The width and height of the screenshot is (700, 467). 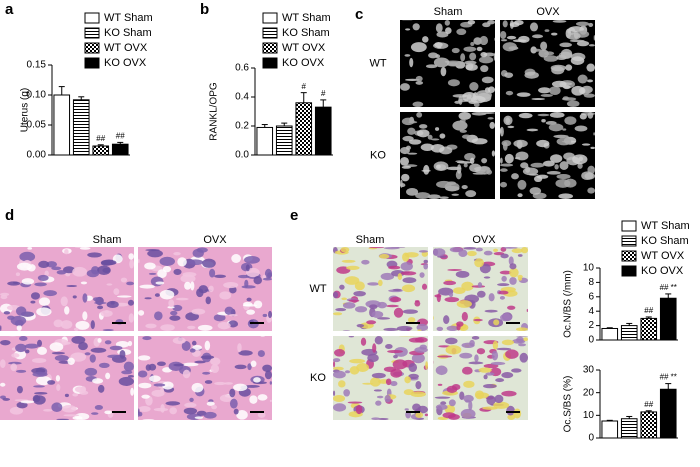 What do you see at coordinates (591, 340) in the screenshot?
I see `y-tick-label: 0` at bounding box center [591, 340].